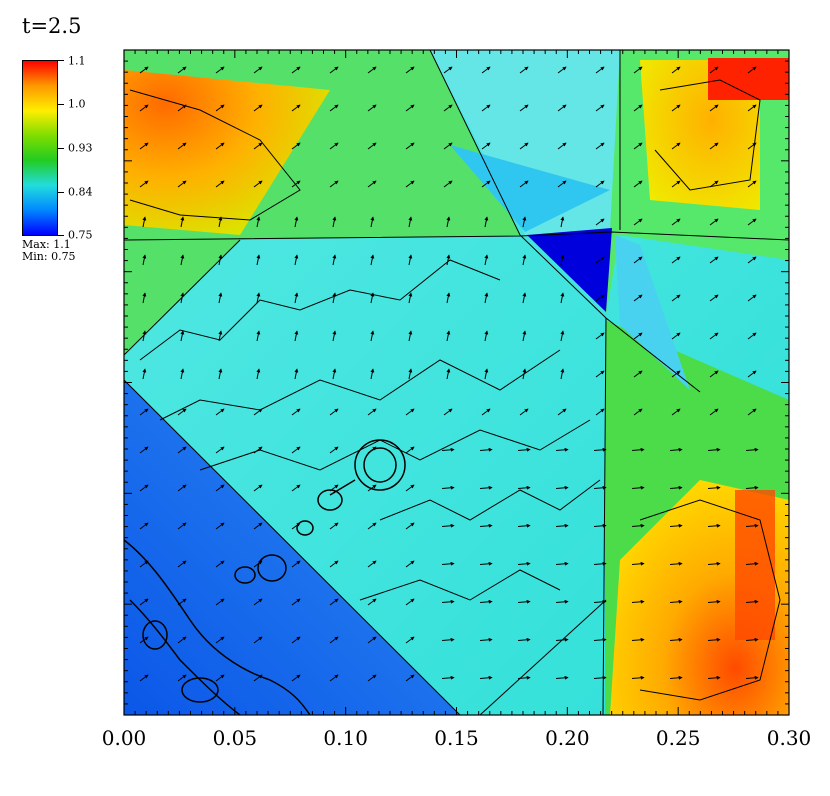 The height and width of the screenshot is (796, 830). What do you see at coordinates (40, 148) in the screenshot?
I see `colorbar-gradient` at bounding box center [40, 148].